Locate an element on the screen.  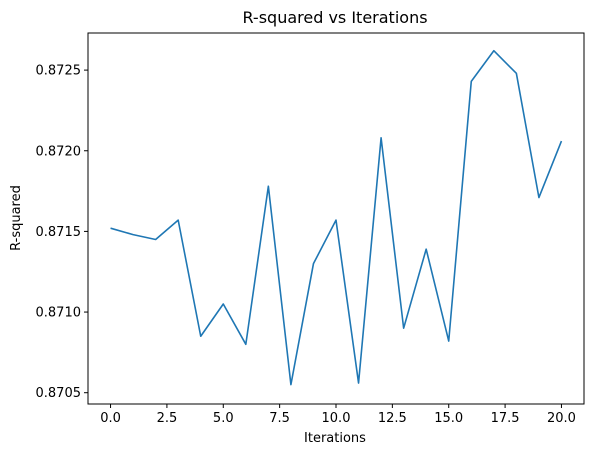
x-axis-ticks: 0.0 2.5 5.0 7.5 10.0 12.5 15.0 17.5 20.0 is located at coordinates (338, 415).